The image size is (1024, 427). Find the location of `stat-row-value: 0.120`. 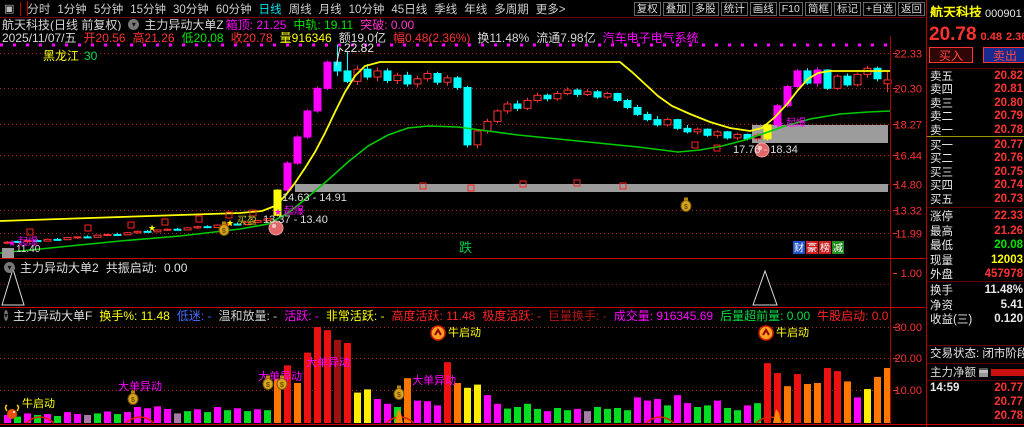

stat-row-value: 0.120 is located at coordinates (1008, 319).